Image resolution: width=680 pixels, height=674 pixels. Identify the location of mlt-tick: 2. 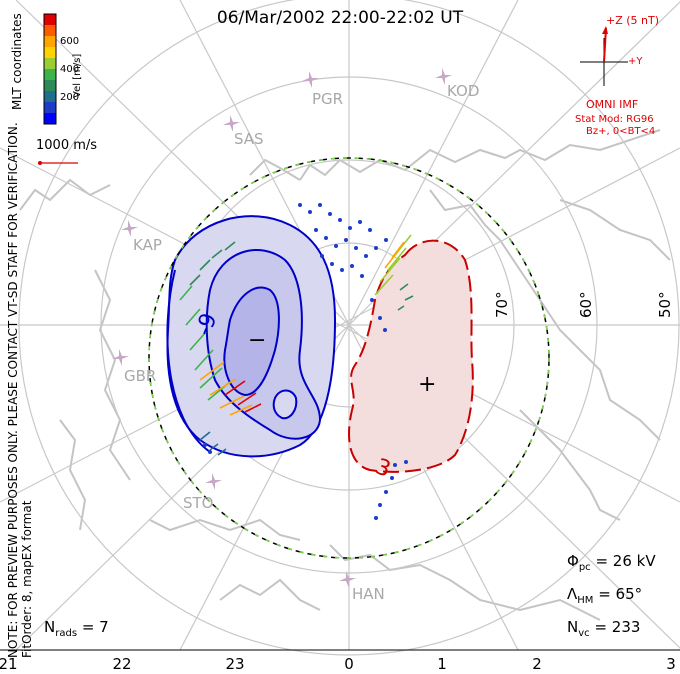
(537, 664).